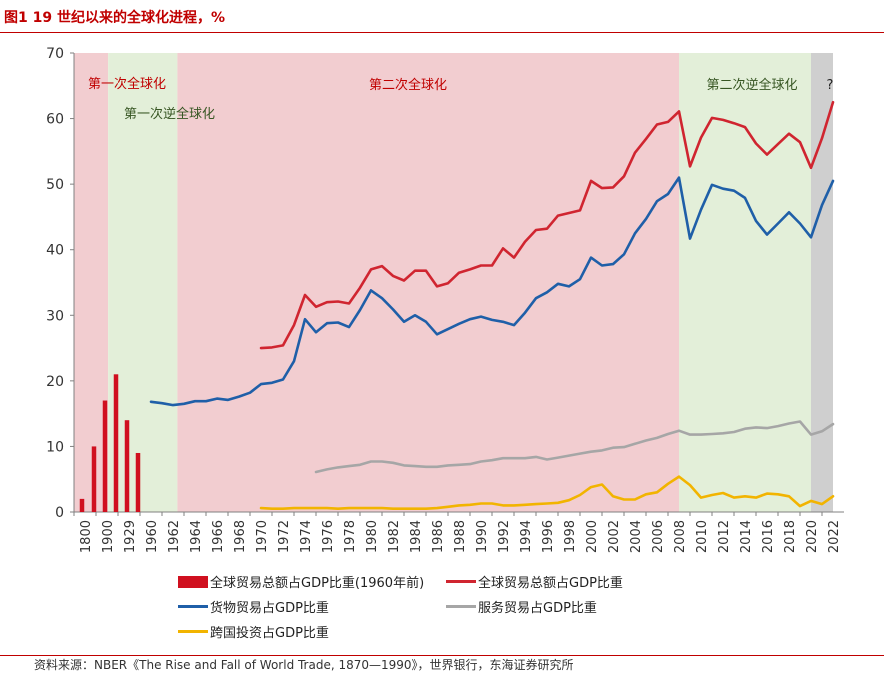  Describe the element at coordinates (55, 251) in the screenshot. I see `y-tick-label: 40` at that location.